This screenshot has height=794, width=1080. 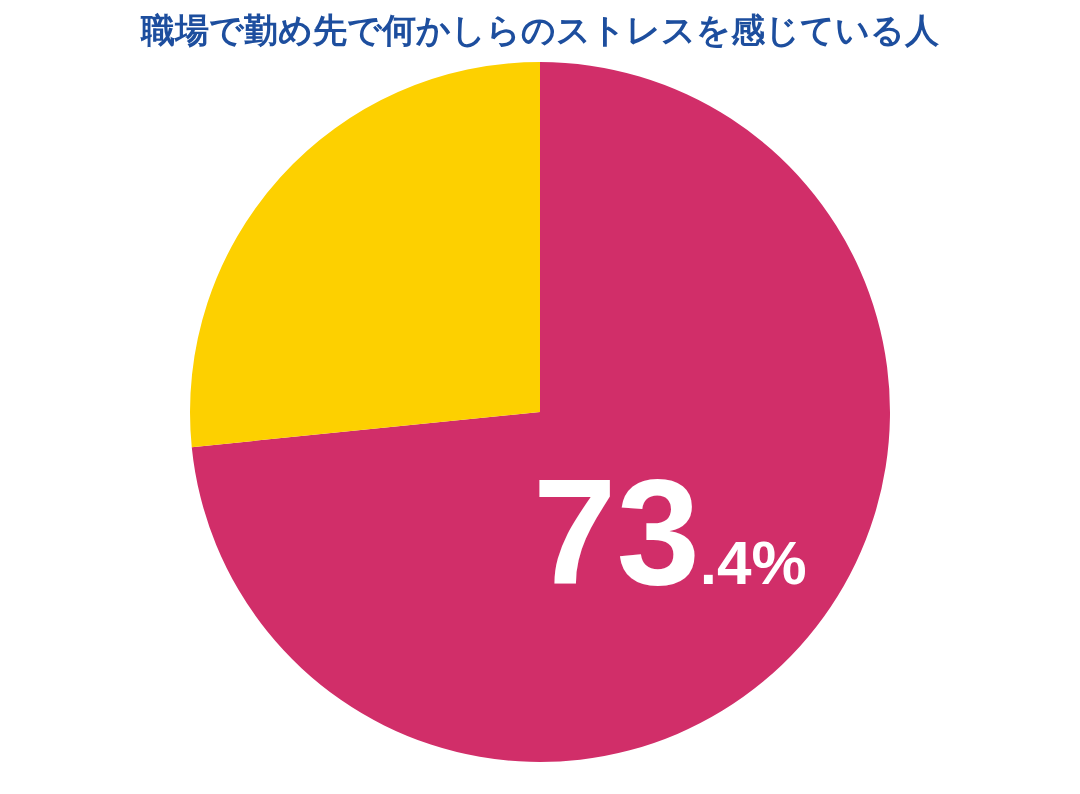 I want to click on chart-title: 職場で勤め先で何かしらのストレスを感じている人, so click(x=539, y=30).